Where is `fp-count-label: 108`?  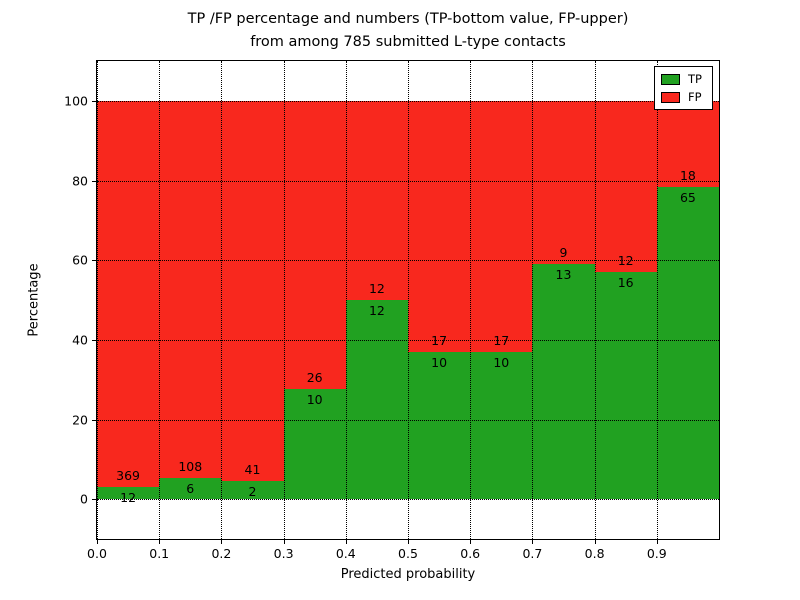
fp-count-label: 108 is located at coordinates (190, 467).